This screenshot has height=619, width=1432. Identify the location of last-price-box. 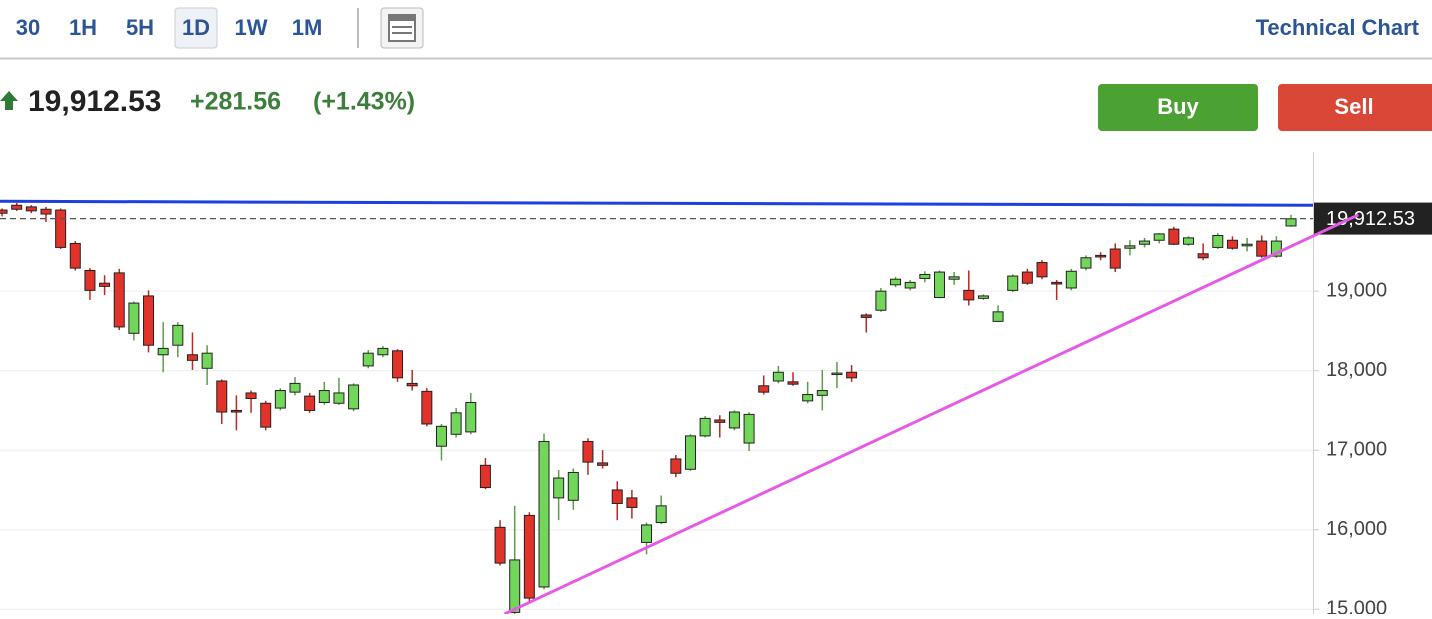
(1373, 218).